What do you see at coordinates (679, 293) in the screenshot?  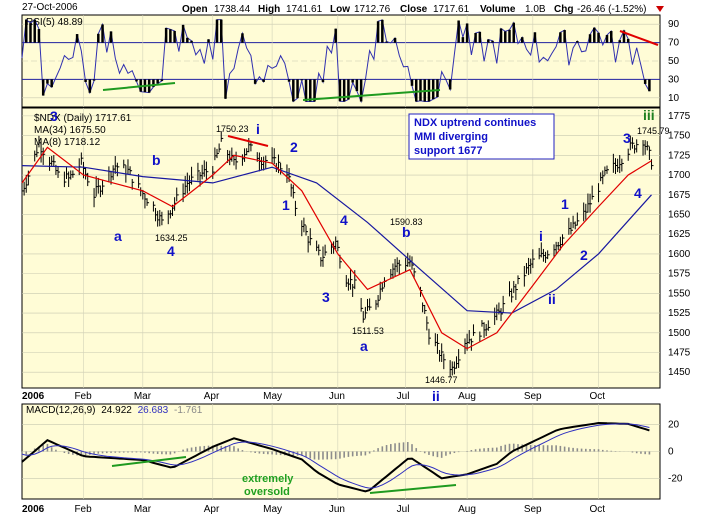 I see `price-tick-label: 1550` at bounding box center [679, 293].